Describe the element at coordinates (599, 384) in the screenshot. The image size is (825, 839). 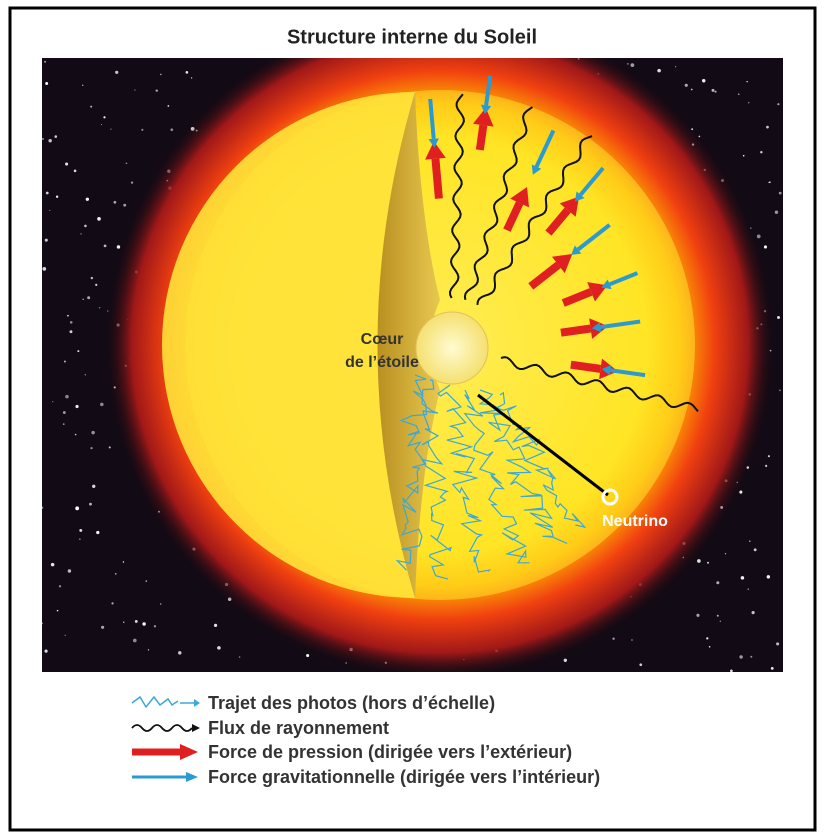
I see `radiation` at that location.